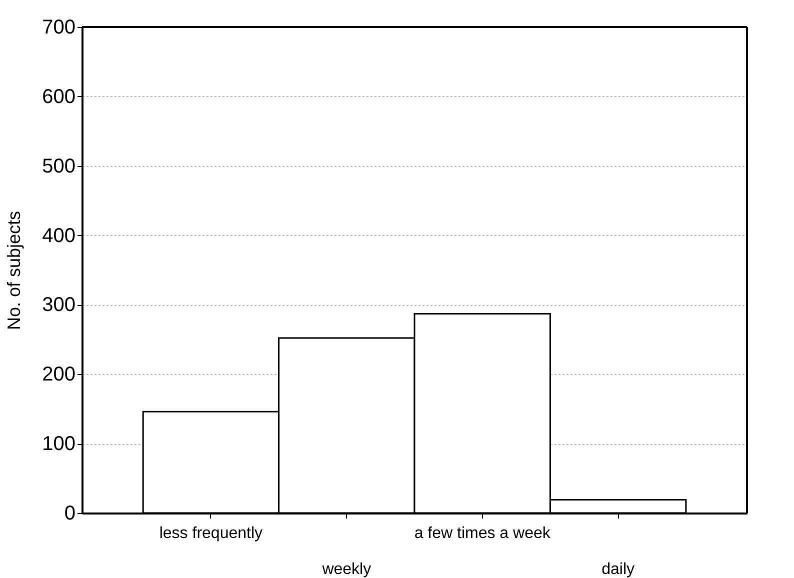 The image size is (794, 578). What do you see at coordinates (70, 513) in the screenshot?
I see `y-tick-label: 0` at bounding box center [70, 513].